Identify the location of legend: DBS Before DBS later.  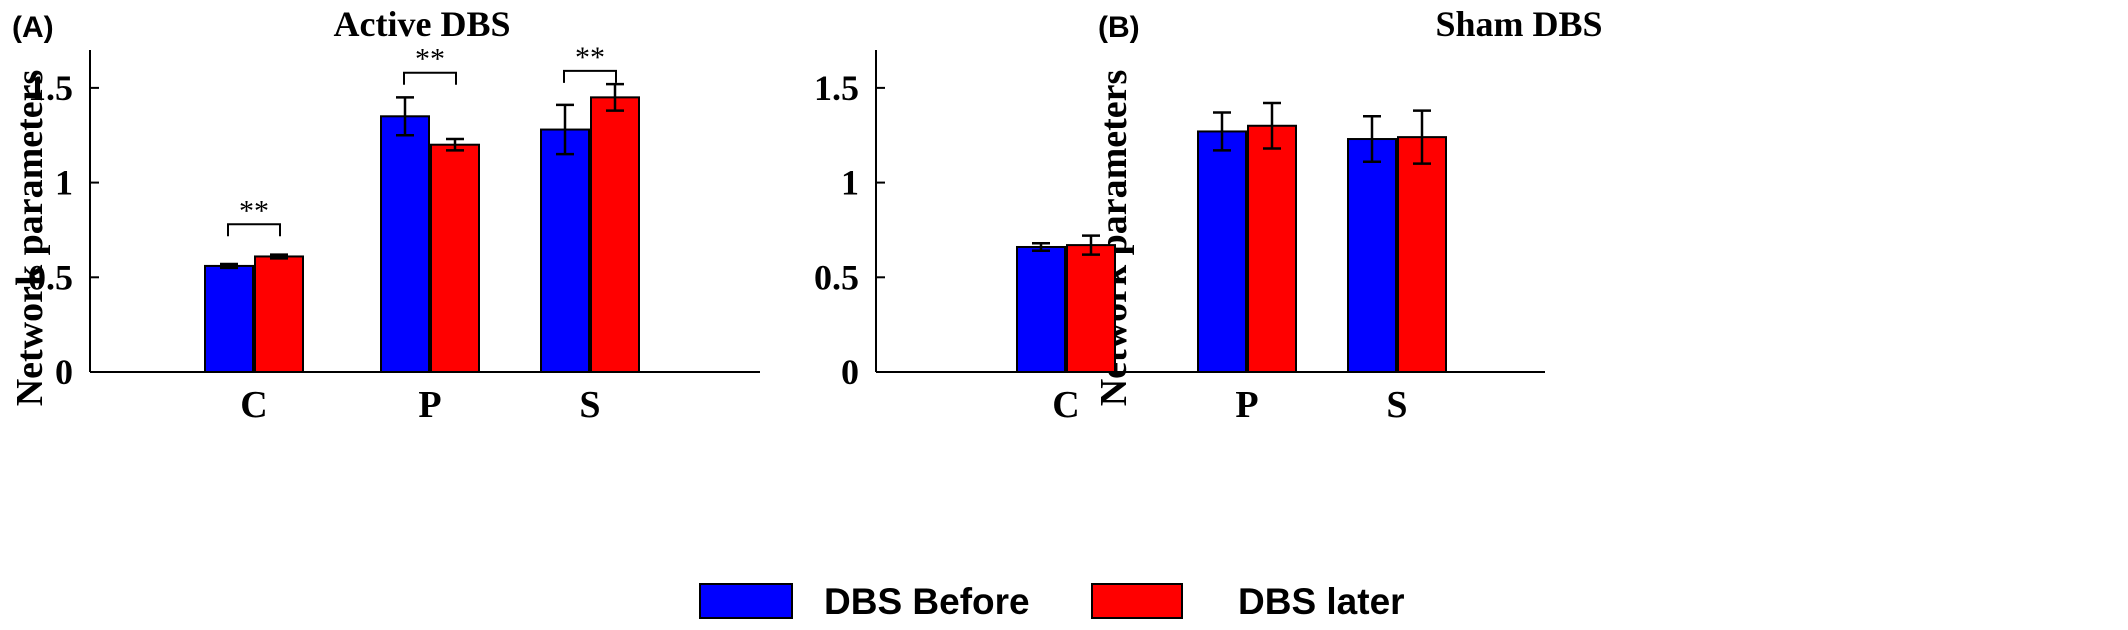
(1052, 601).